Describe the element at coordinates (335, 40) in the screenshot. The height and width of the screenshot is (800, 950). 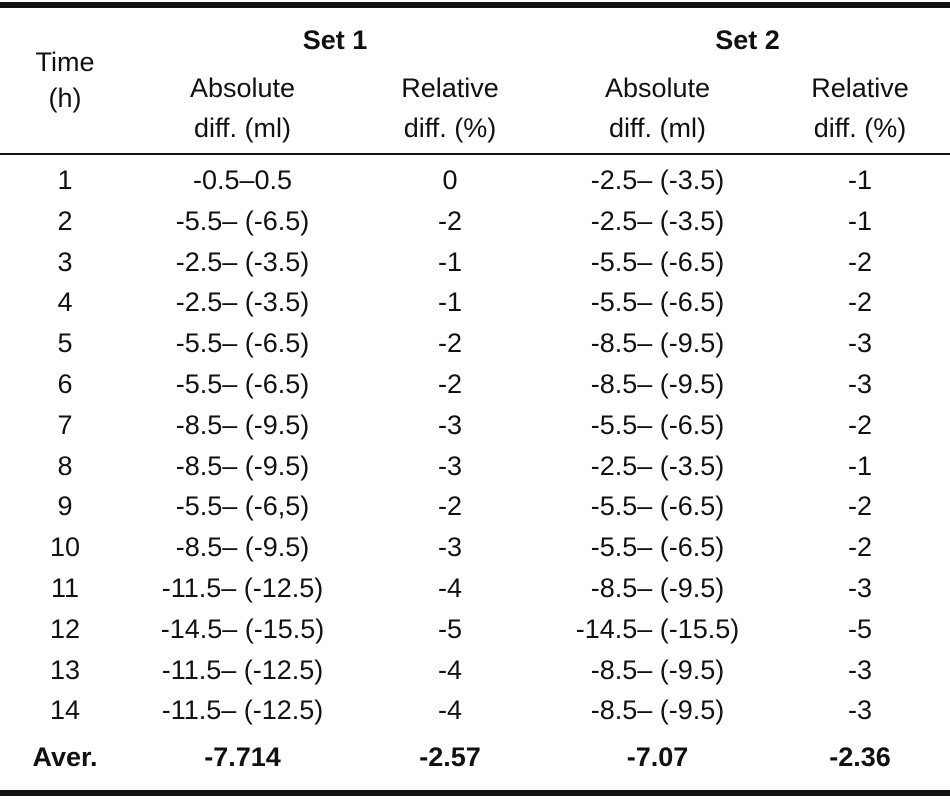
I see `set1-header: Set 1` at that location.